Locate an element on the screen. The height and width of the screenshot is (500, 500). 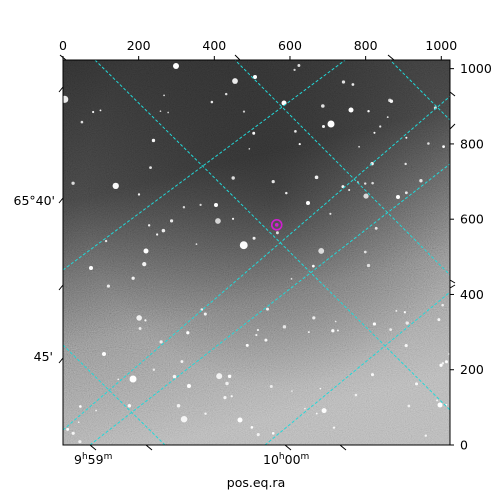
target-marker is located at coordinates (276, 225).